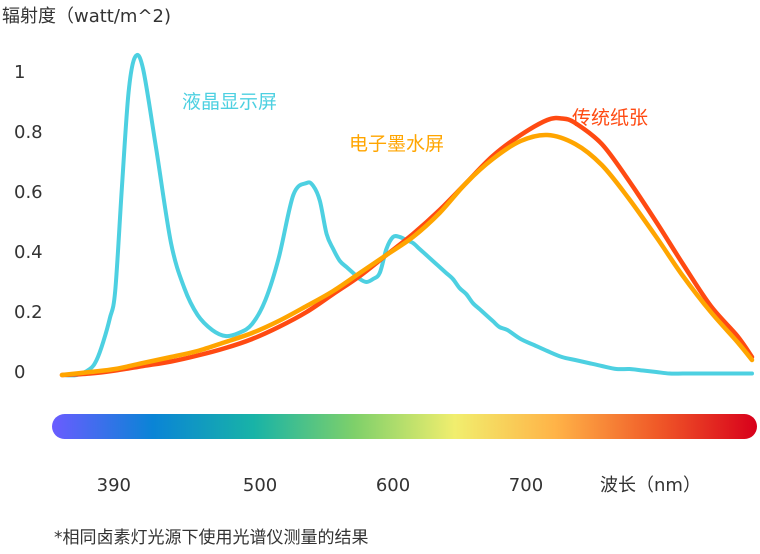 The width and height of the screenshot is (760, 554). What do you see at coordinates (28, 192) in the screenshot?
I see `y-tick-label: 0.6` at bounding box center [28, 192].